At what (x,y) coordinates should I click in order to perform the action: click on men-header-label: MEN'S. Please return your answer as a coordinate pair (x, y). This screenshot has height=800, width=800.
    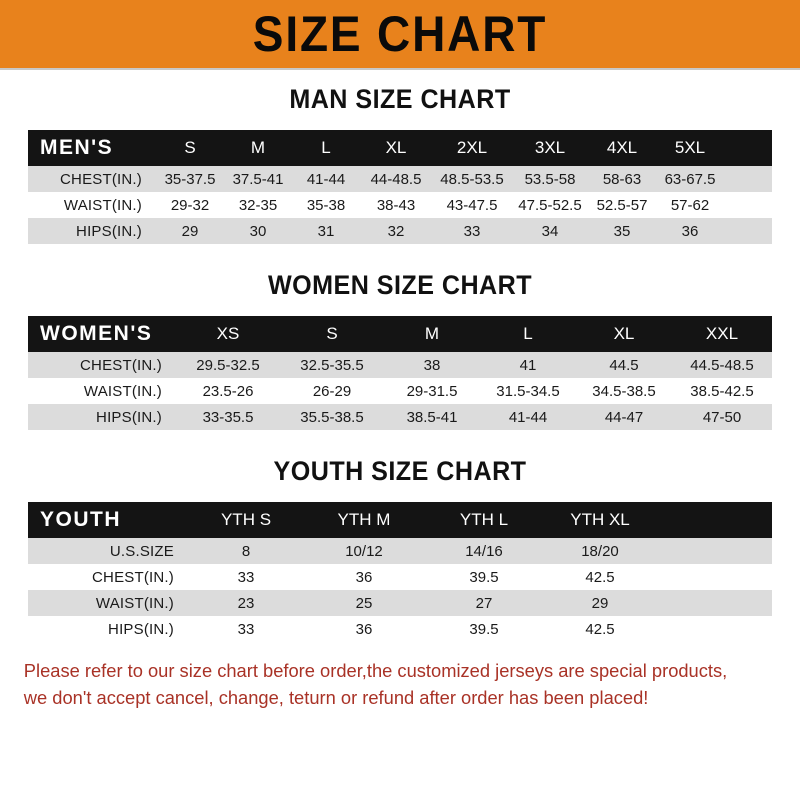
    Looking at the image, I should click on (77, 147).